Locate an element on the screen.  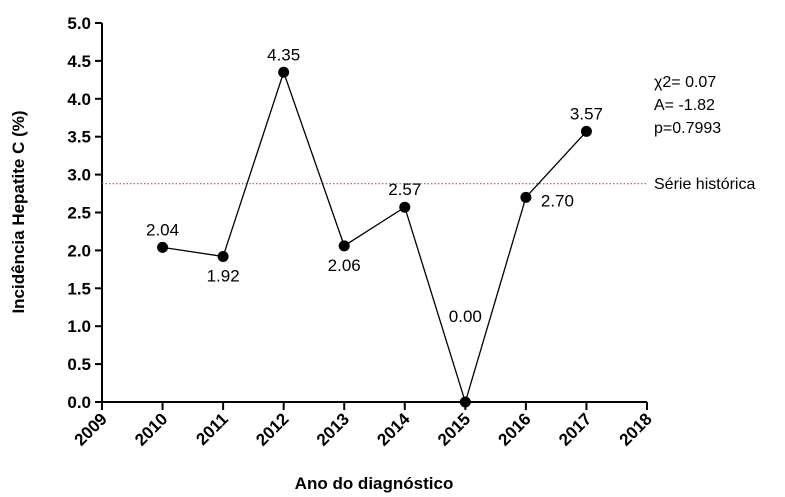
data-label: 4.35 is located at coordinates (283, 54).